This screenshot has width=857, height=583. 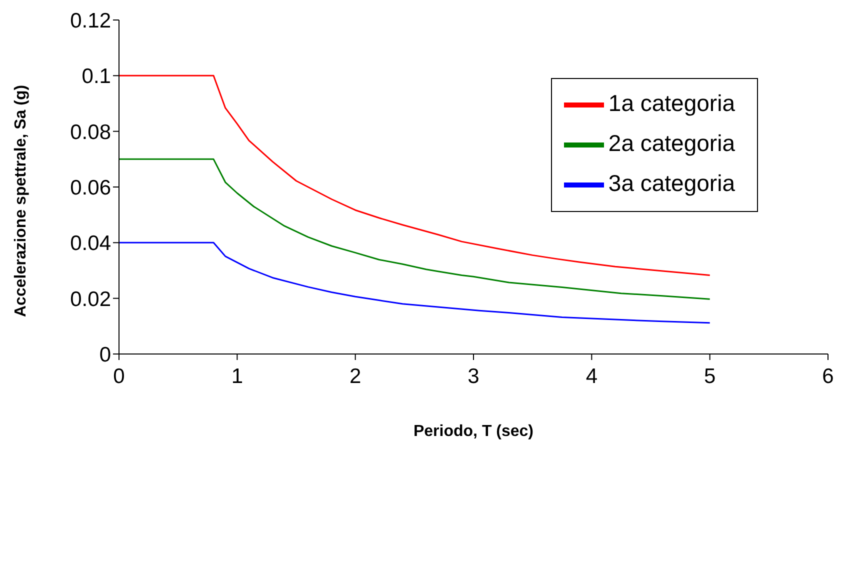 What do you see at coordinates (105, 354) in the screenshot?
I see `y-tick-label: 0` at bounding box center [105, 354].